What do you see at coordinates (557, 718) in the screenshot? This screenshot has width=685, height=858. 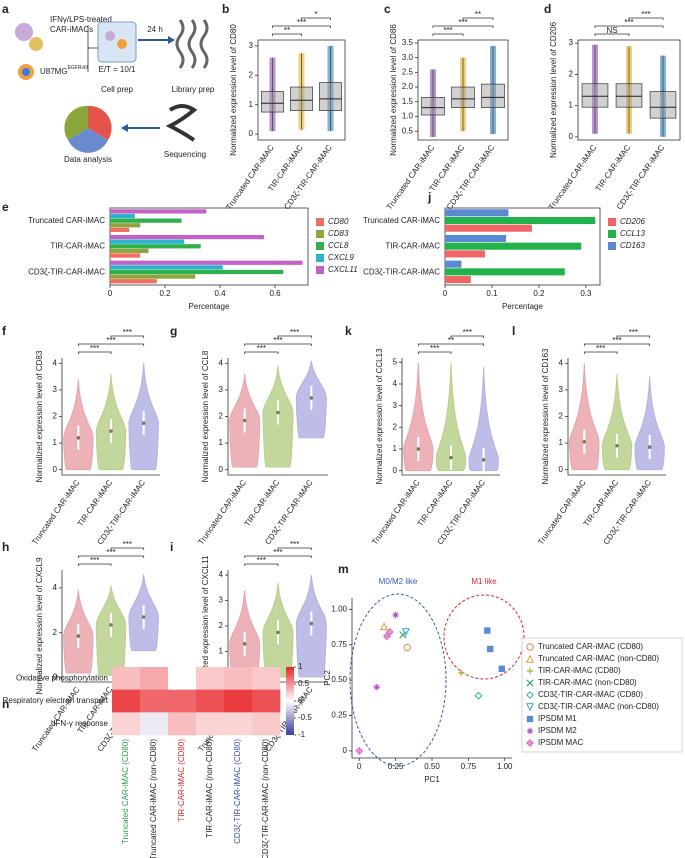 I see `legend-label: IPSDM M1` at bounding box center [557, 718].